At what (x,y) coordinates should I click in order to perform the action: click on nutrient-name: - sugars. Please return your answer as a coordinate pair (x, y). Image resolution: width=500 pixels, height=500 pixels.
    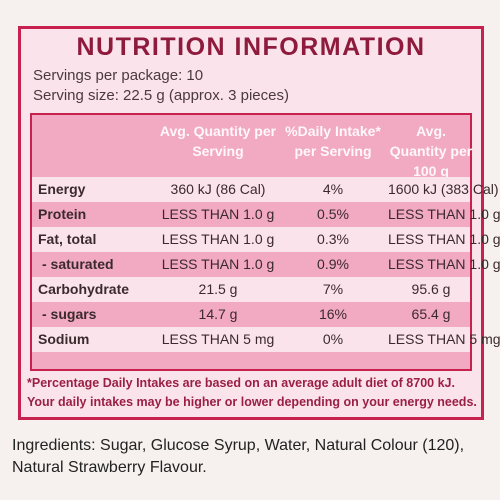
    Looking at the image, I should click on (69, 314).